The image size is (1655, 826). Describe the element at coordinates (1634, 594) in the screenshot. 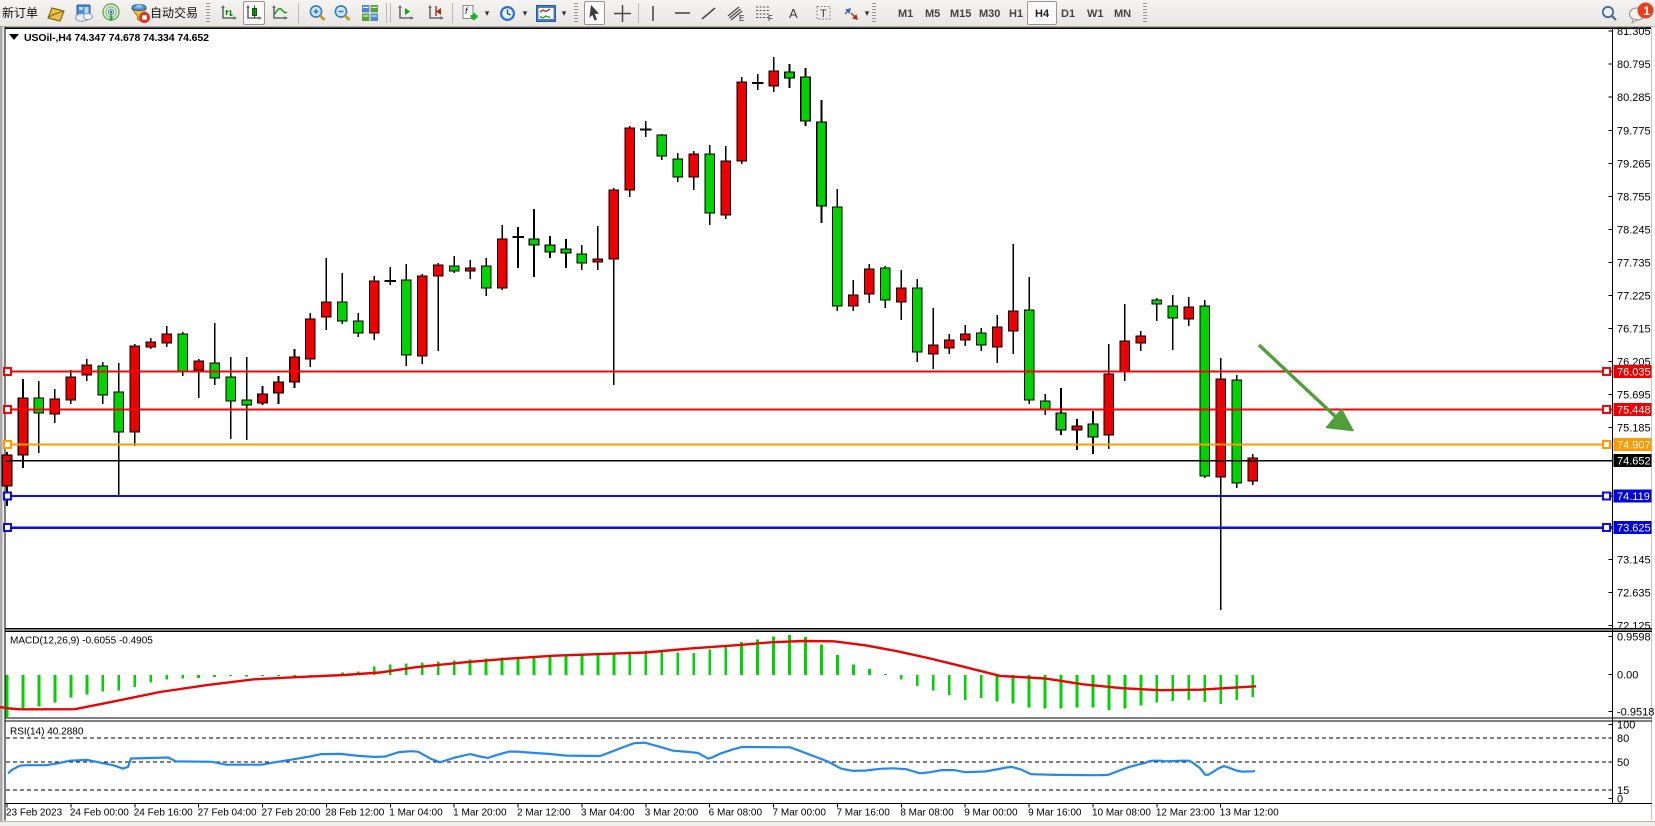

I see `svg-text: 72.635` at that location.